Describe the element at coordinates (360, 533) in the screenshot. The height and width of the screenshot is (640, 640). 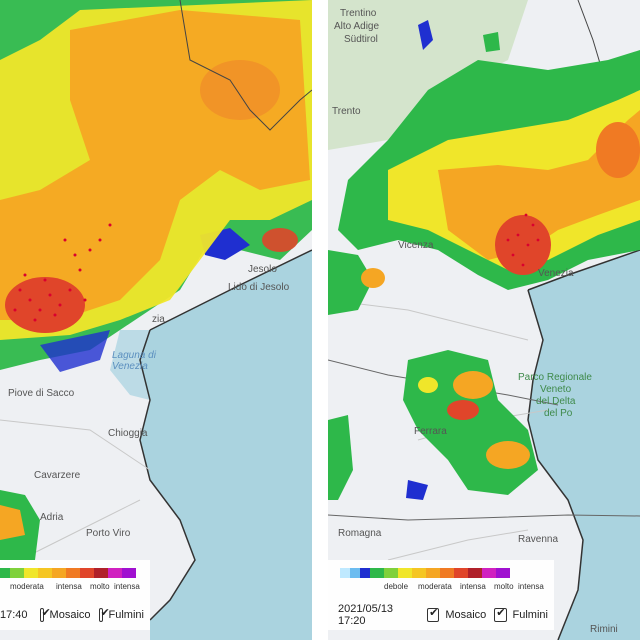
I see `place-label: Romagna` at that location.